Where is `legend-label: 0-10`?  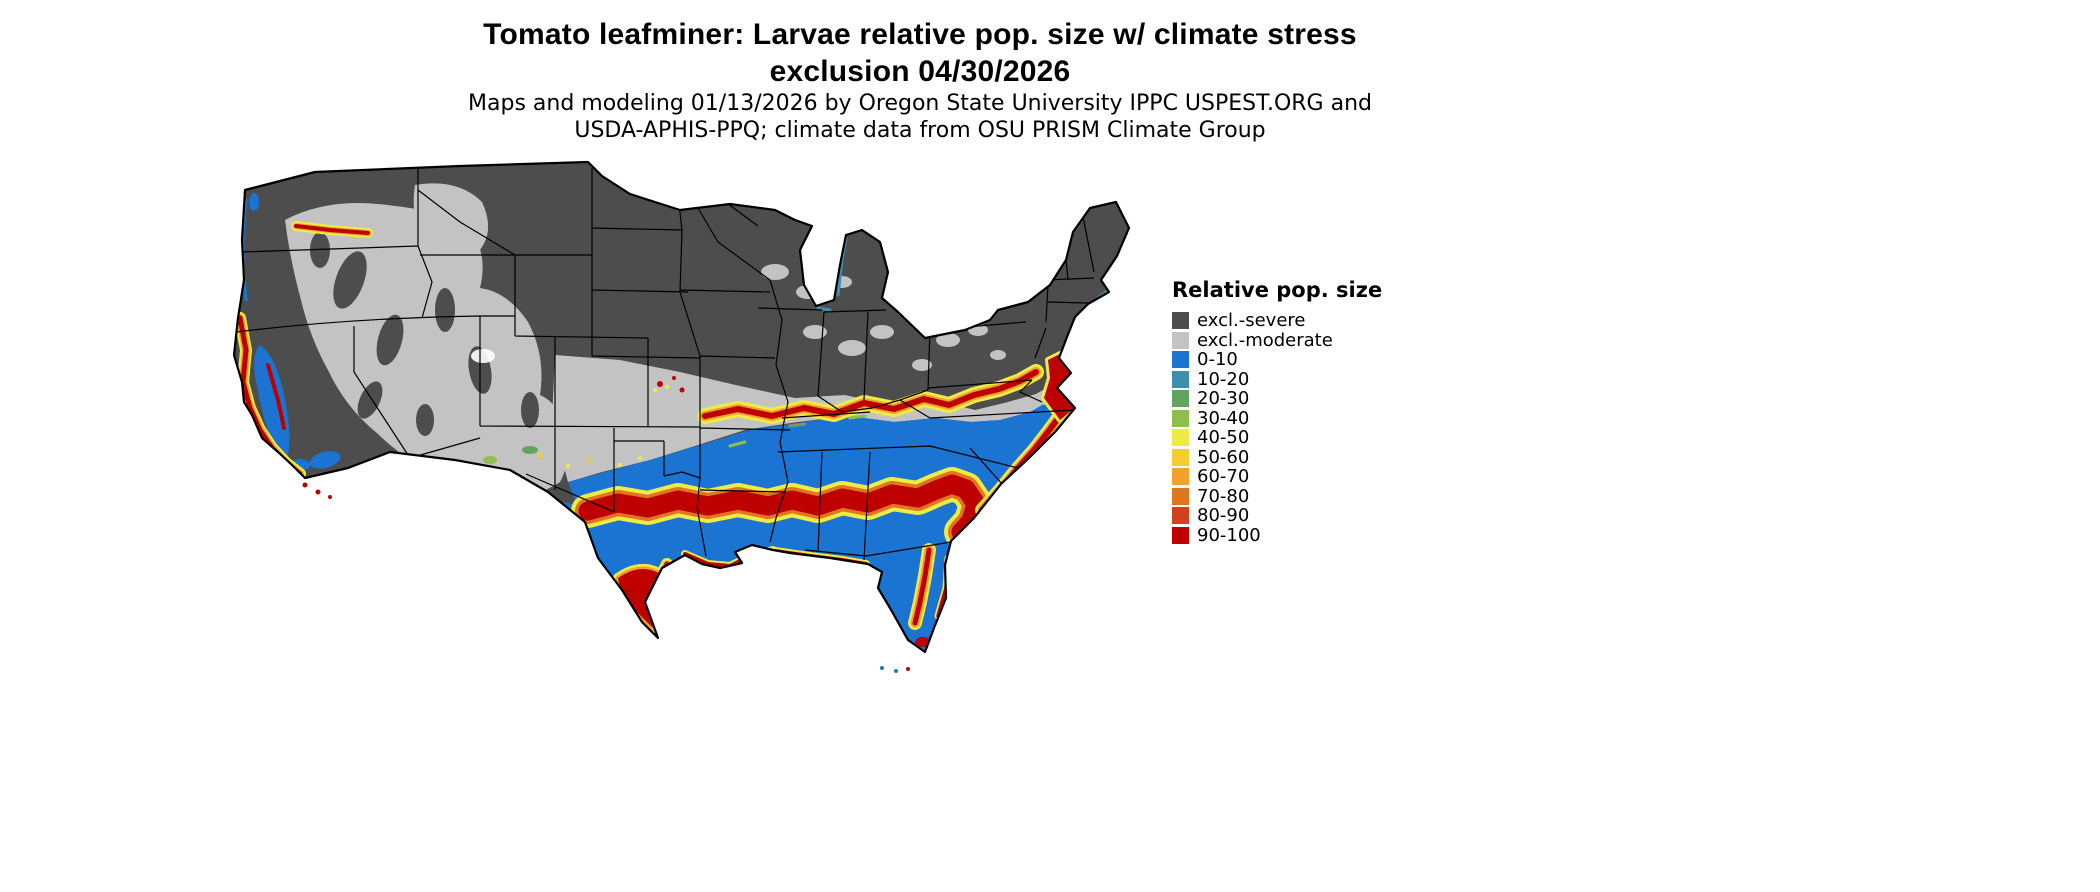 legend-label: 0-10 is located at coordinates (1217, 360).